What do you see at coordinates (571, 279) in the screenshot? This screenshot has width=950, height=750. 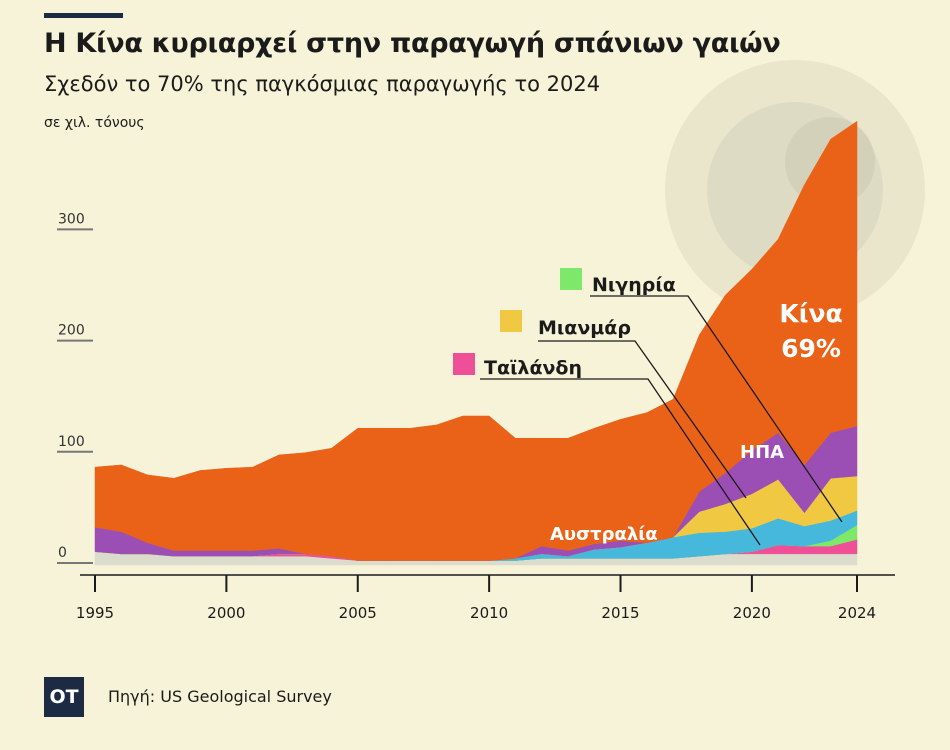 I see `legend-swatch-nigeria` at bounding box center [571, 279].